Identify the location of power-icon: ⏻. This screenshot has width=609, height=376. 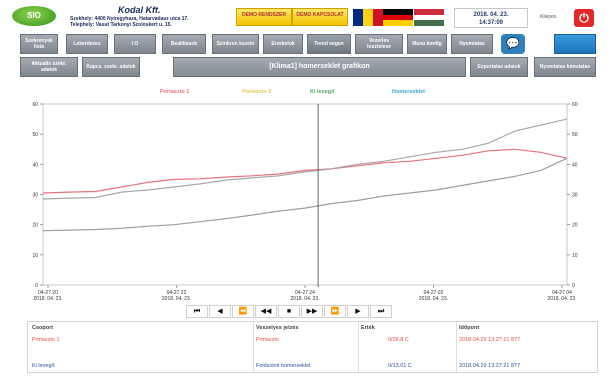
(584, 18).